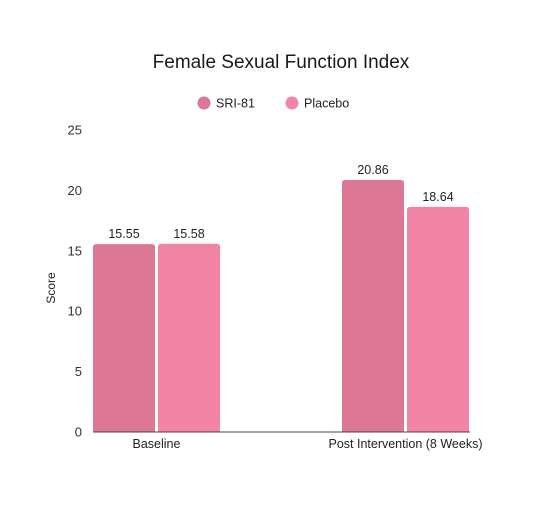 Image resolution: width=534 pixels, height=507 pixels. Describe the element at coordinates (235, 104) in the screenshot. I see `legend-label: SRI-81` at that location.